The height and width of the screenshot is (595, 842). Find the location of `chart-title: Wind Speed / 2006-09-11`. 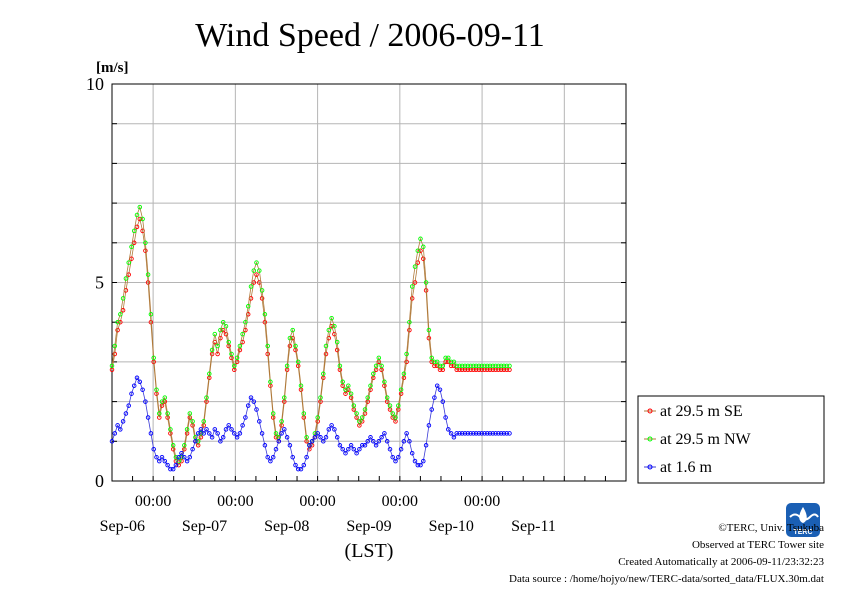

chart-title: Wind Speed / 2006-09-11 is located at coordinates (370, 35).